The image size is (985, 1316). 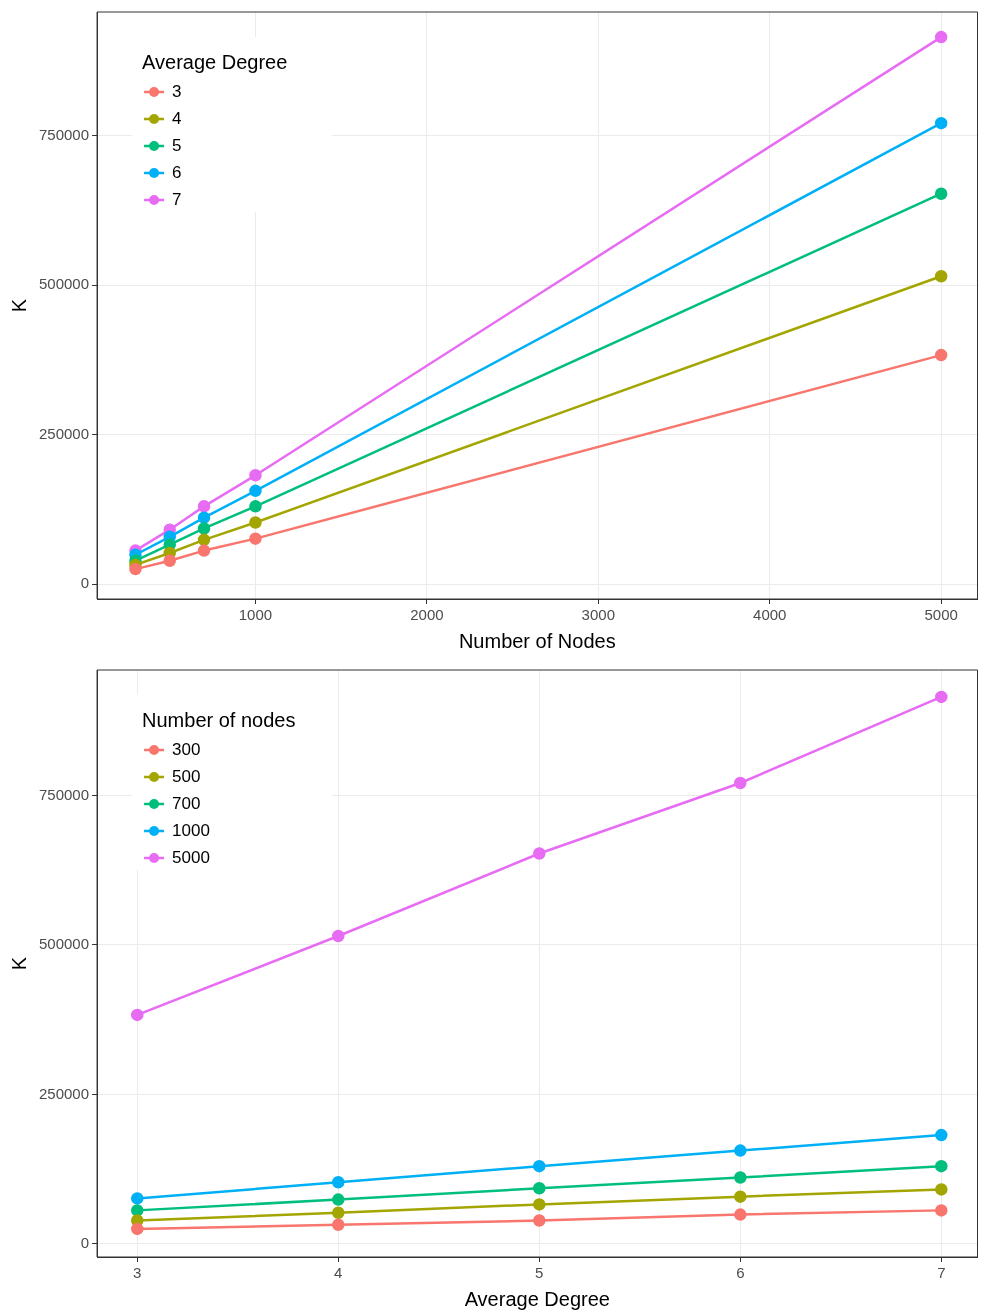 What do you see at coordinates (219, 719) in the screenshot?
I see `legend-title: Number of nodes` at bounding box center [219, 719].